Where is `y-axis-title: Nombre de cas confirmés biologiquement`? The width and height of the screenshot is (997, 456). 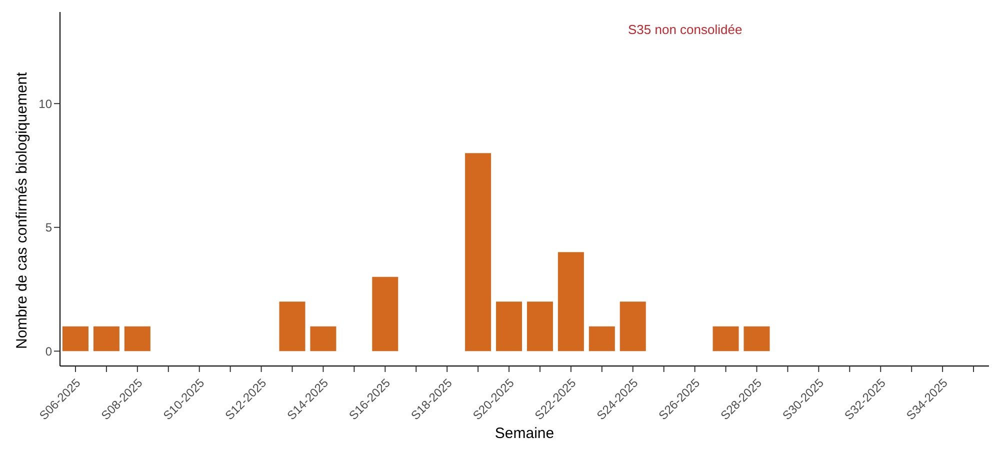 y-axis-title: Nombre de cas confirmés biologiquement is located at coordinates (21, 210).